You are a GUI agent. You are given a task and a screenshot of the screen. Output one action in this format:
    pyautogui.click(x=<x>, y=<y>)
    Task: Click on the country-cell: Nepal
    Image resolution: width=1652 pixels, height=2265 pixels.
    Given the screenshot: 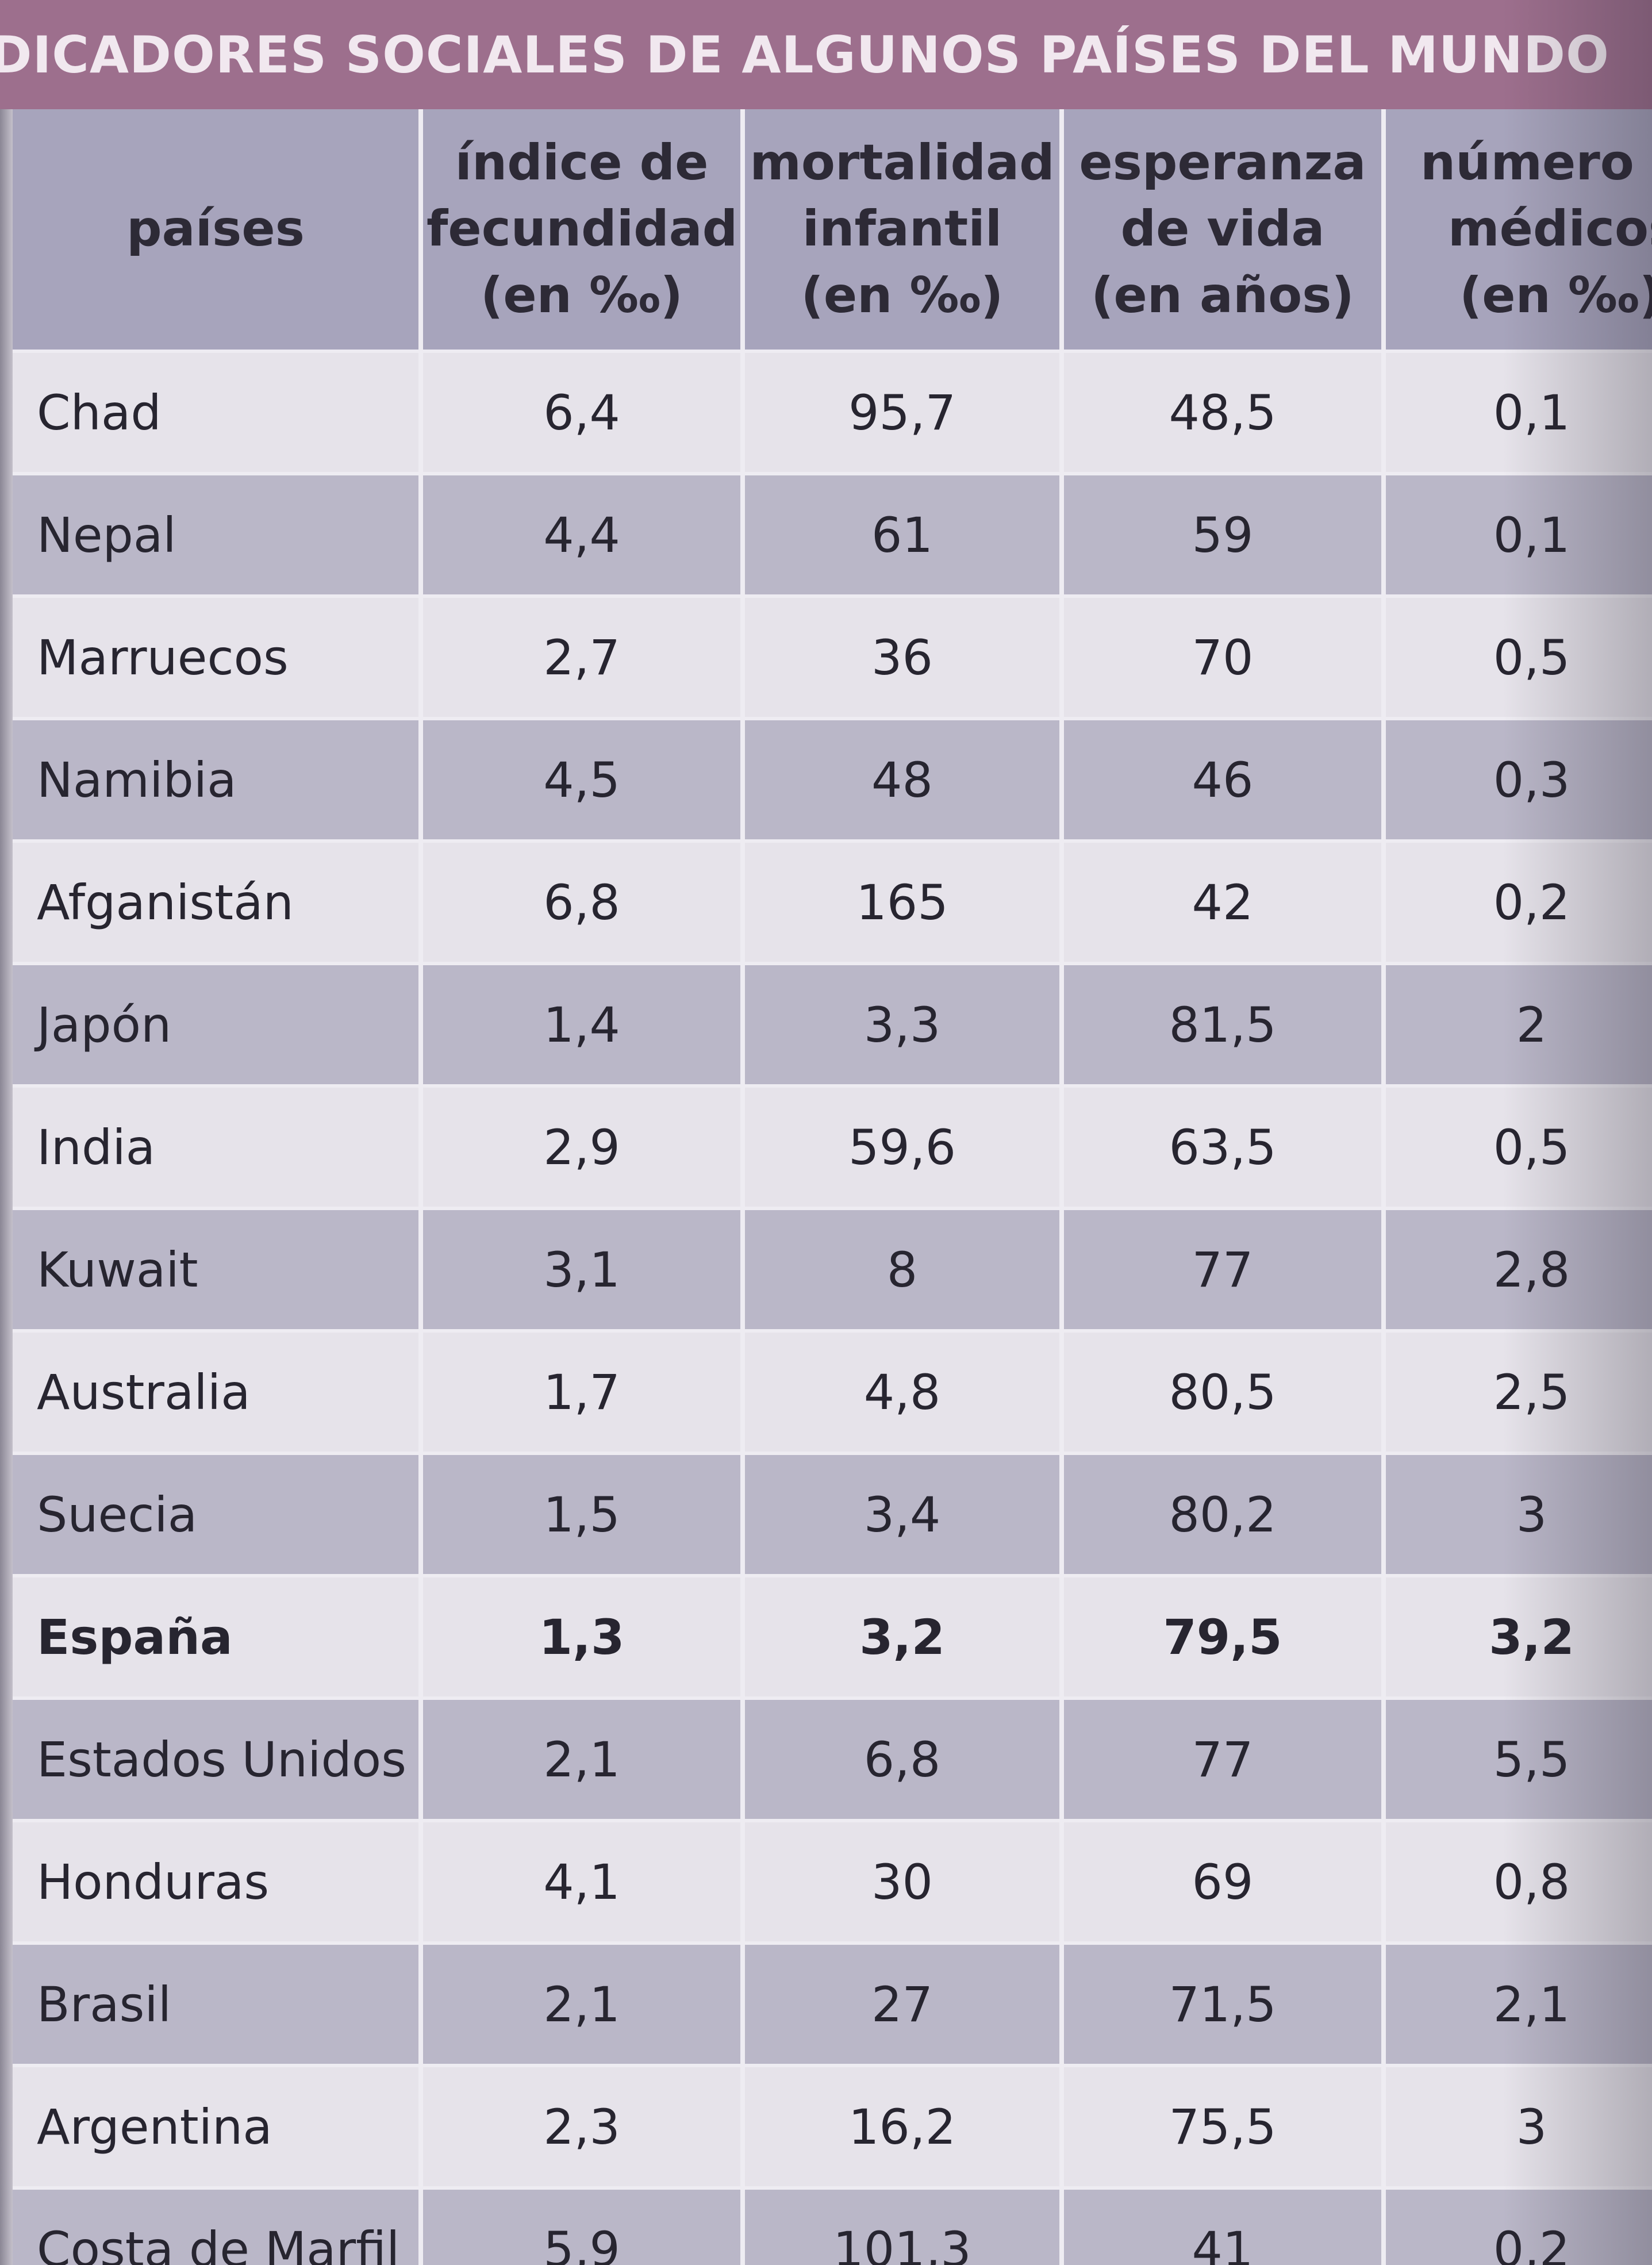 What is the action you would take?
    pyautogui.click(x=218, y=535)
    